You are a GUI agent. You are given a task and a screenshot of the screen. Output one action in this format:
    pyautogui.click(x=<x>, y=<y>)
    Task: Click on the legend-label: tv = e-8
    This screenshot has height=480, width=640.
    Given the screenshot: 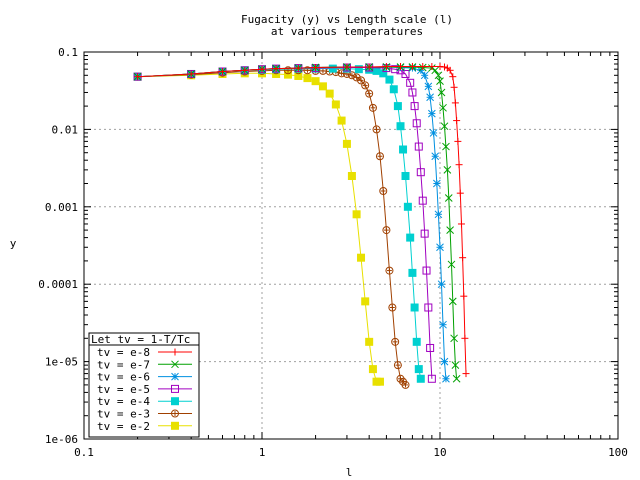 What is the action you would take?
    pyautogui.click(x=123, y=352)
    